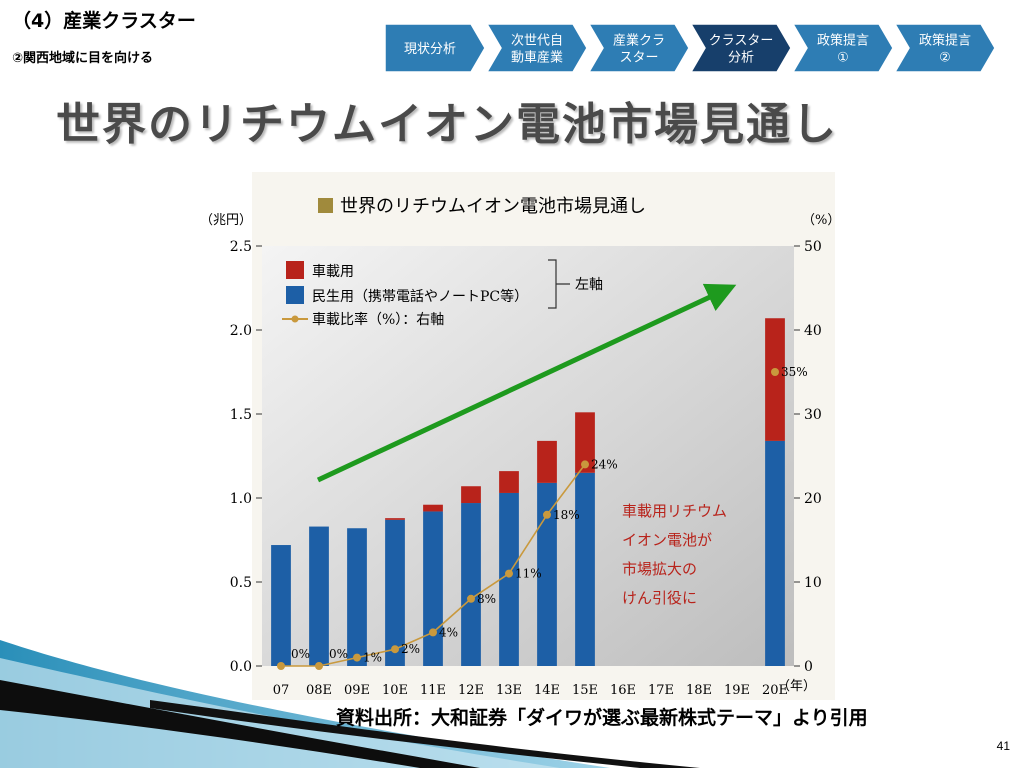 Image resolution: width=1024 pixels, height=768 pixels. What do you see at coordinates (808, 667) in the screenshot?
I see `y-right-tick-label: 0` at bounding box center [808, 667].